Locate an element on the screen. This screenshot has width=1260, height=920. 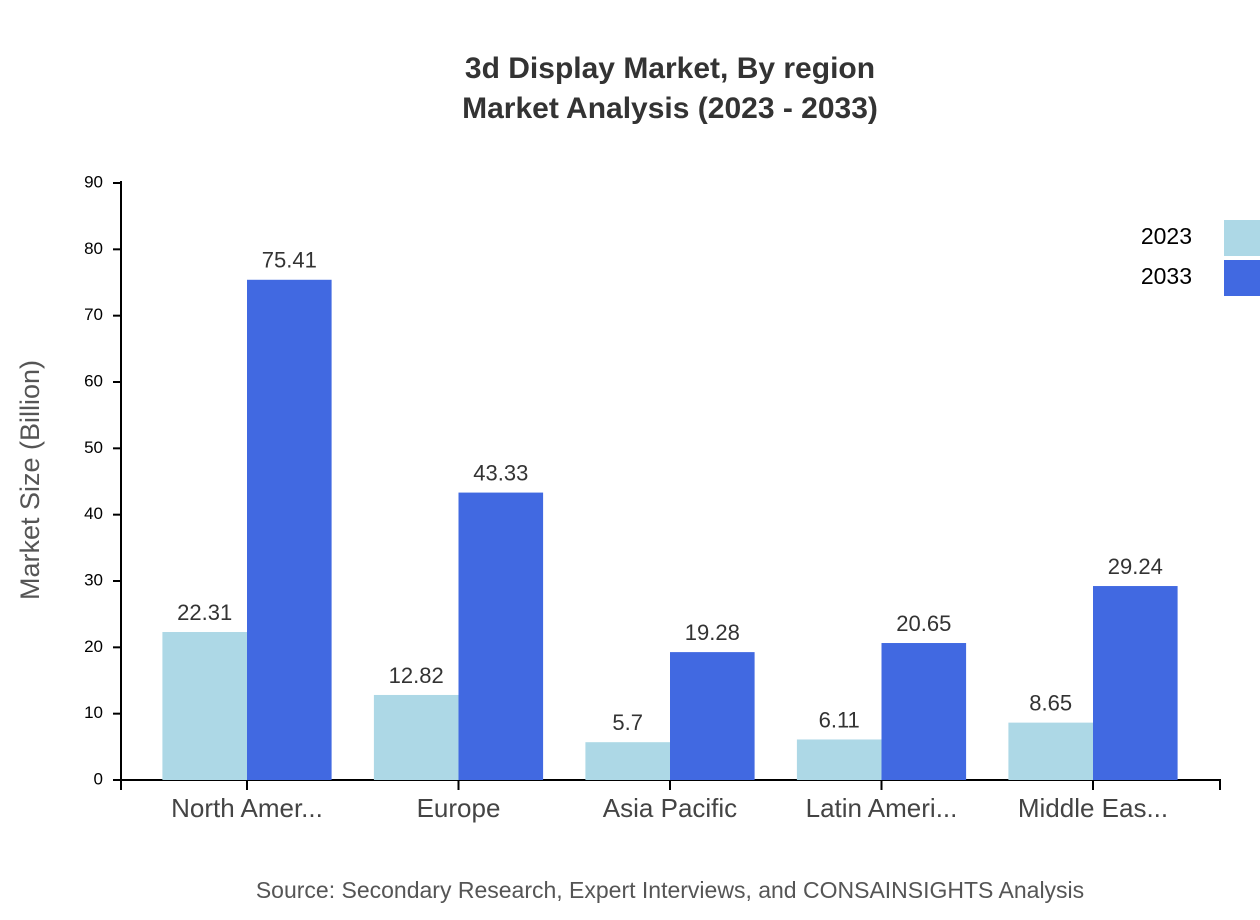
x-tick-label: Asia Pacific is located at coordinates (670, 808).